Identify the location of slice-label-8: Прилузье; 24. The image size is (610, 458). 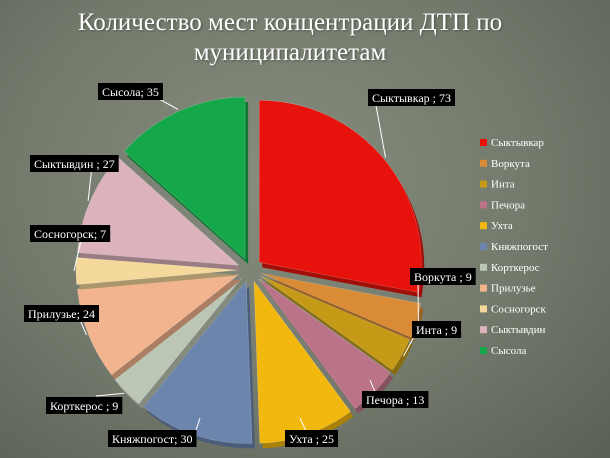
(61, 313).